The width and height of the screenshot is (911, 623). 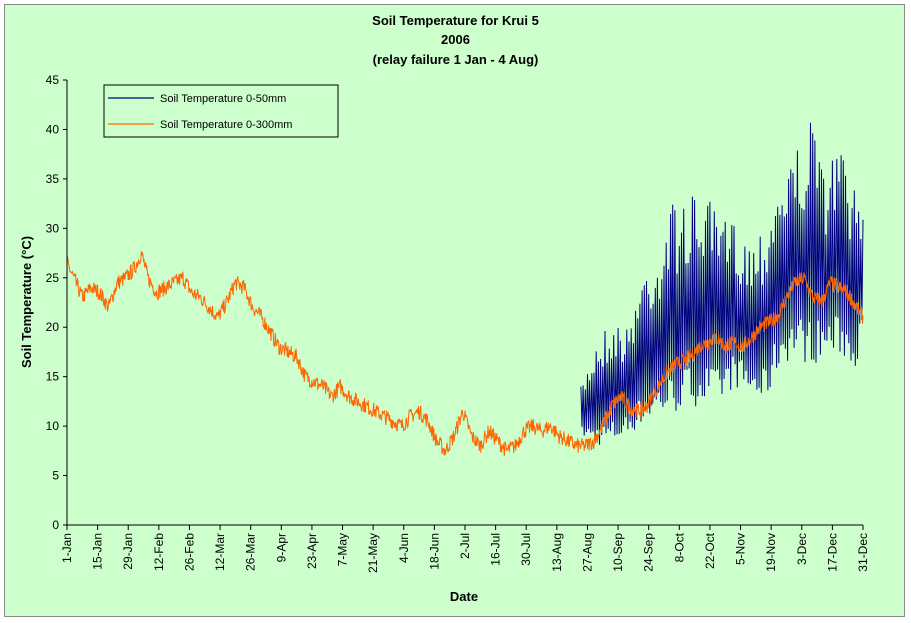 What do you see at coordinates (587, 552) in the screenshot?
I see `x-tick-label-27-Aug: 27-Aug` at bounding box center [587, 552].